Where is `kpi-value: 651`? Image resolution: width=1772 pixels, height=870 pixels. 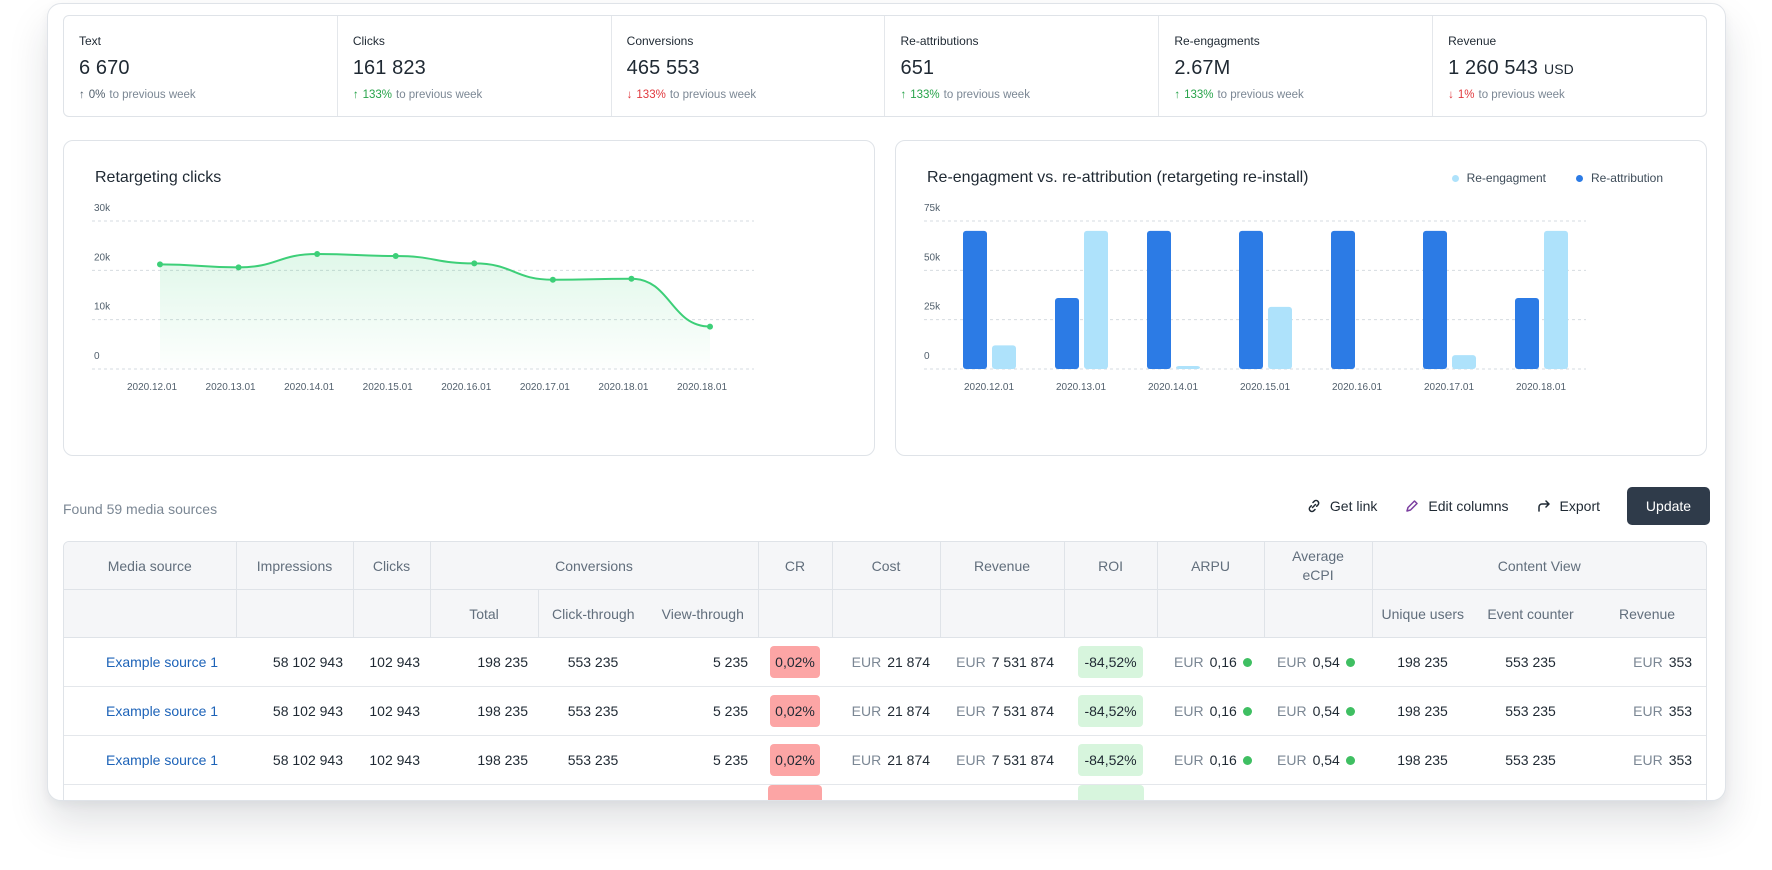 kpi-value: 651 is located at coordinates (917, 68).